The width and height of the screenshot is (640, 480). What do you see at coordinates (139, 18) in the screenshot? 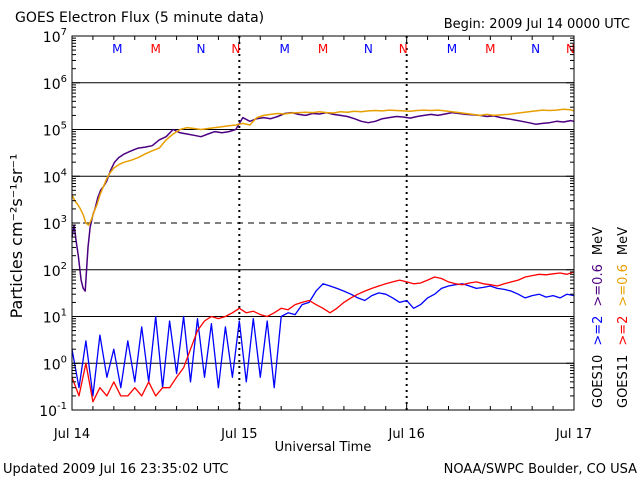
I see `chart-title: GOES Electron Flux (5 minute data)` at bounding box center [139, 18].